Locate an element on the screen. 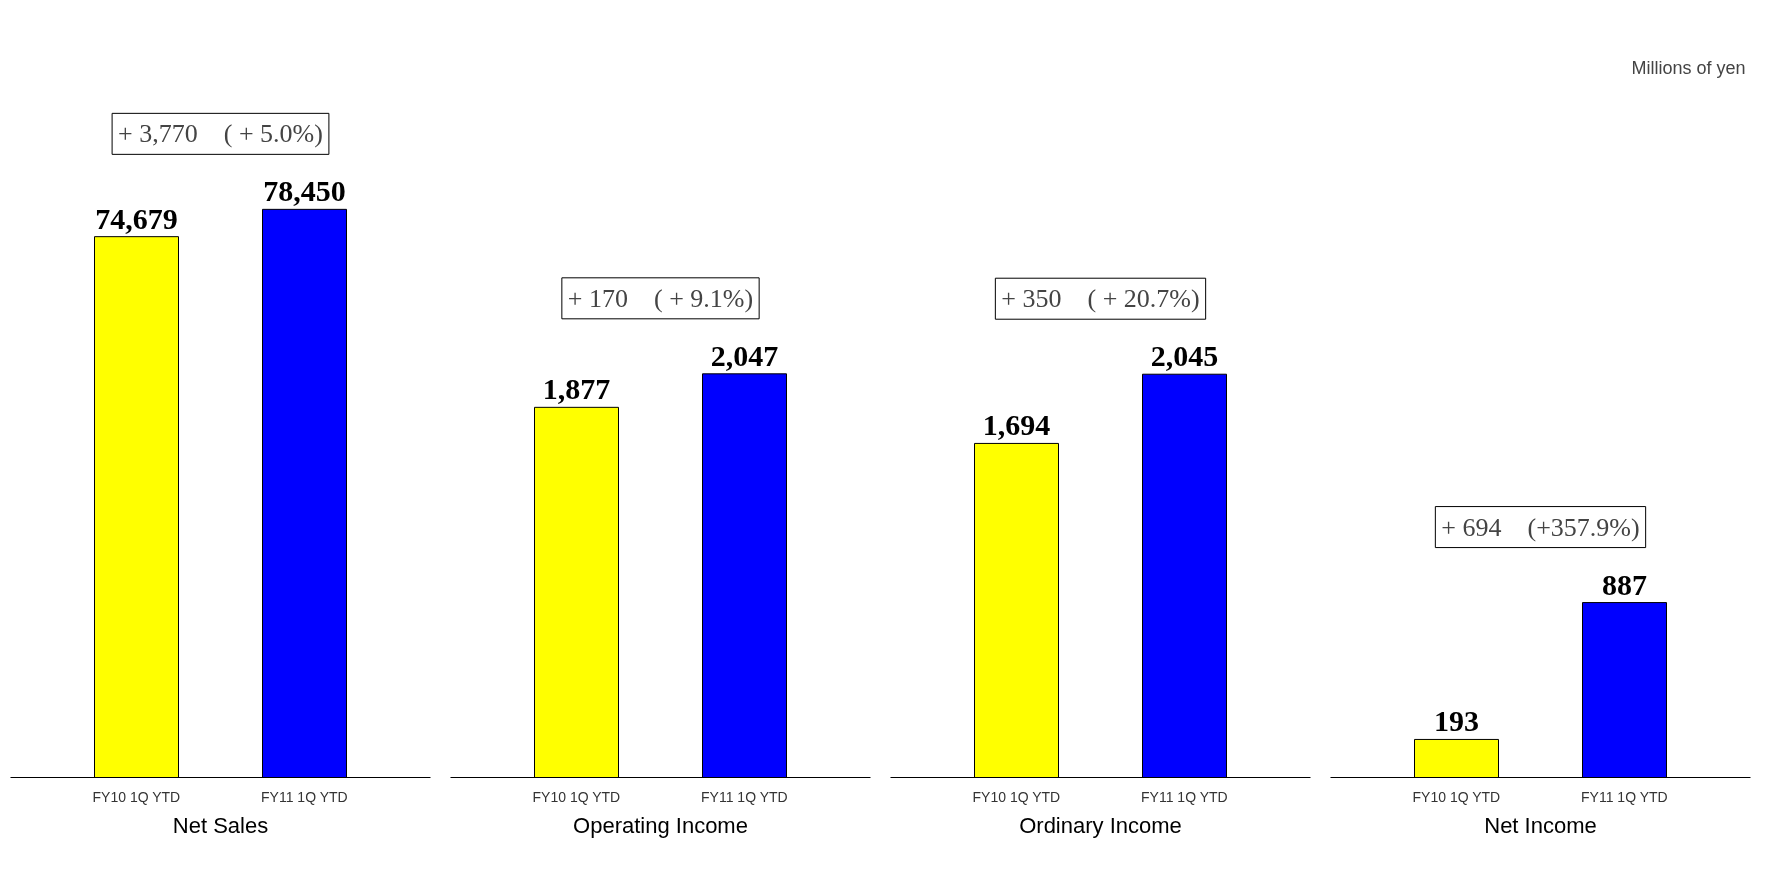 The height and width of the screenshot is (872, 1791). data-label: 1,694 is located at coordinates (1016, 425).